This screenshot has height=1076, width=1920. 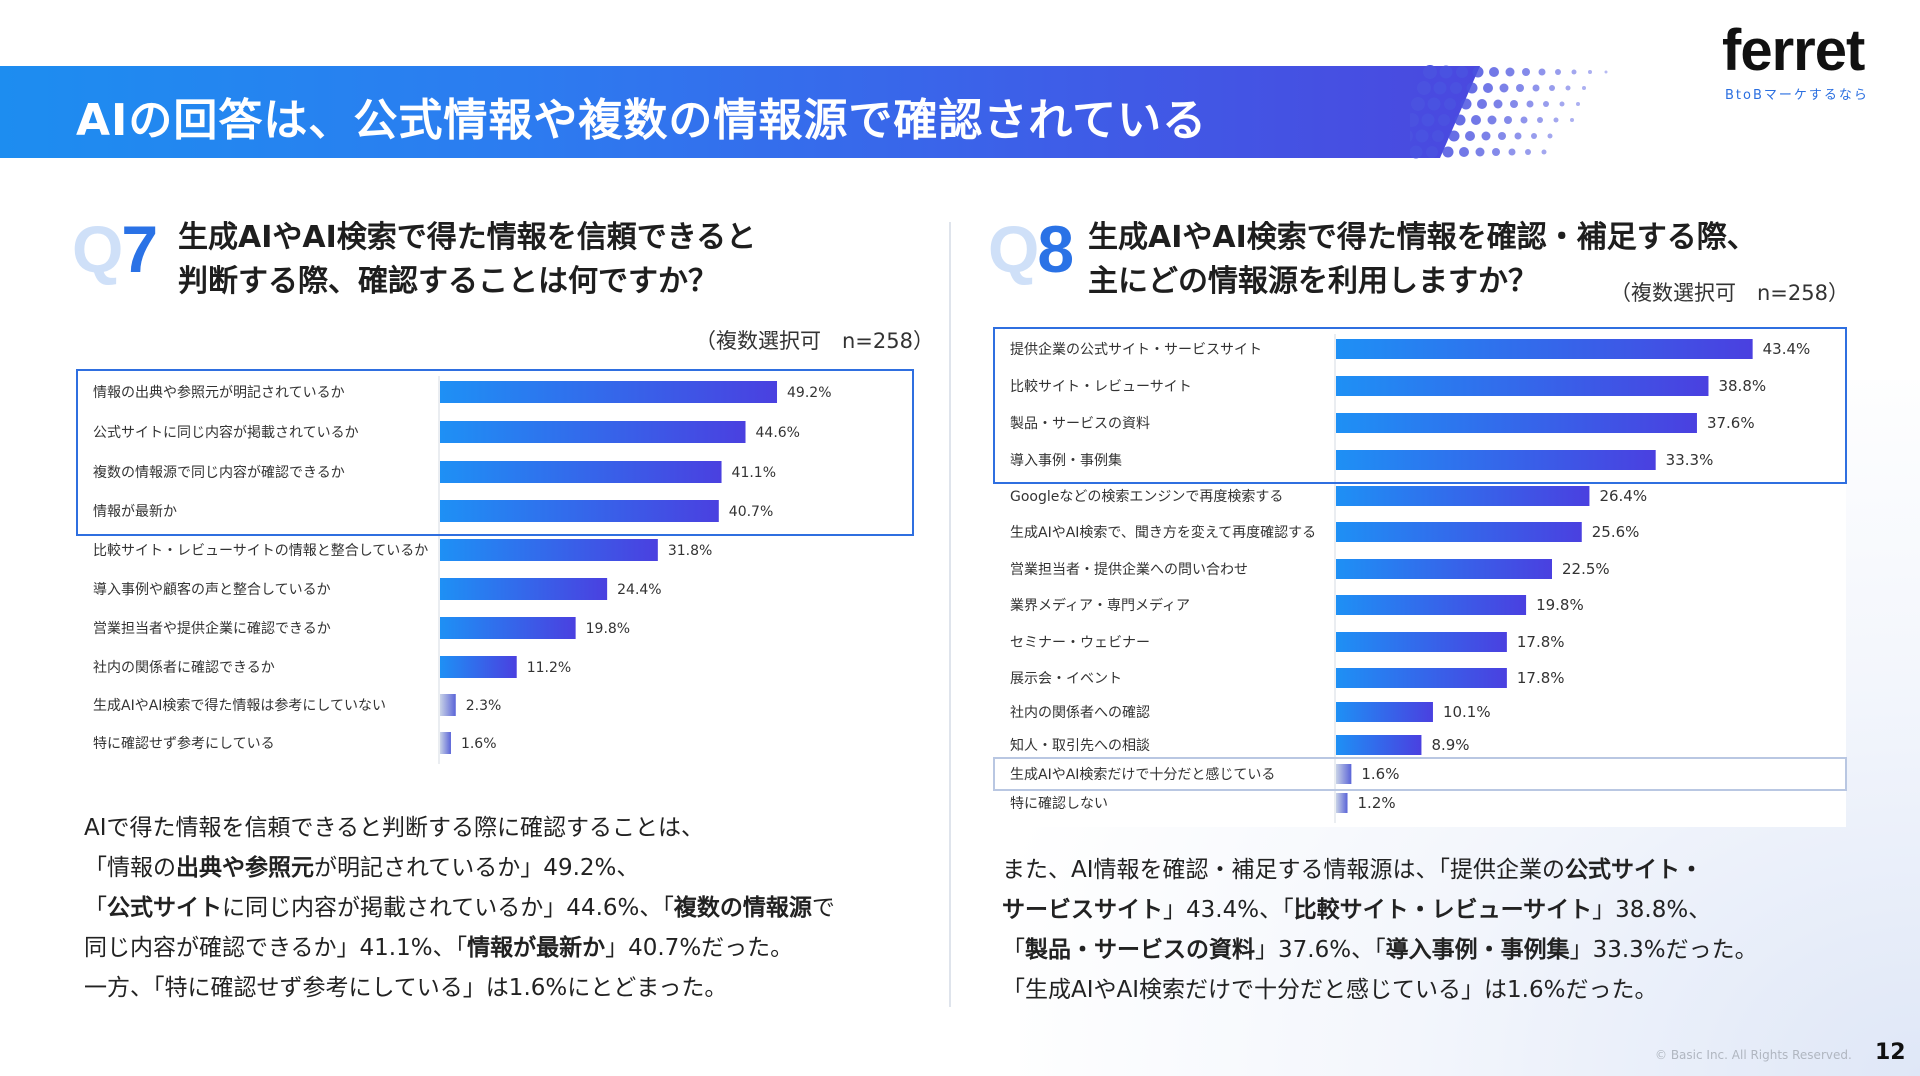 I want to click on q8-question: 生成AIやAI検索で得た情報を確認・補足する際、 主にどの情報源を利用しますか？, so click(x=1422, y=260).